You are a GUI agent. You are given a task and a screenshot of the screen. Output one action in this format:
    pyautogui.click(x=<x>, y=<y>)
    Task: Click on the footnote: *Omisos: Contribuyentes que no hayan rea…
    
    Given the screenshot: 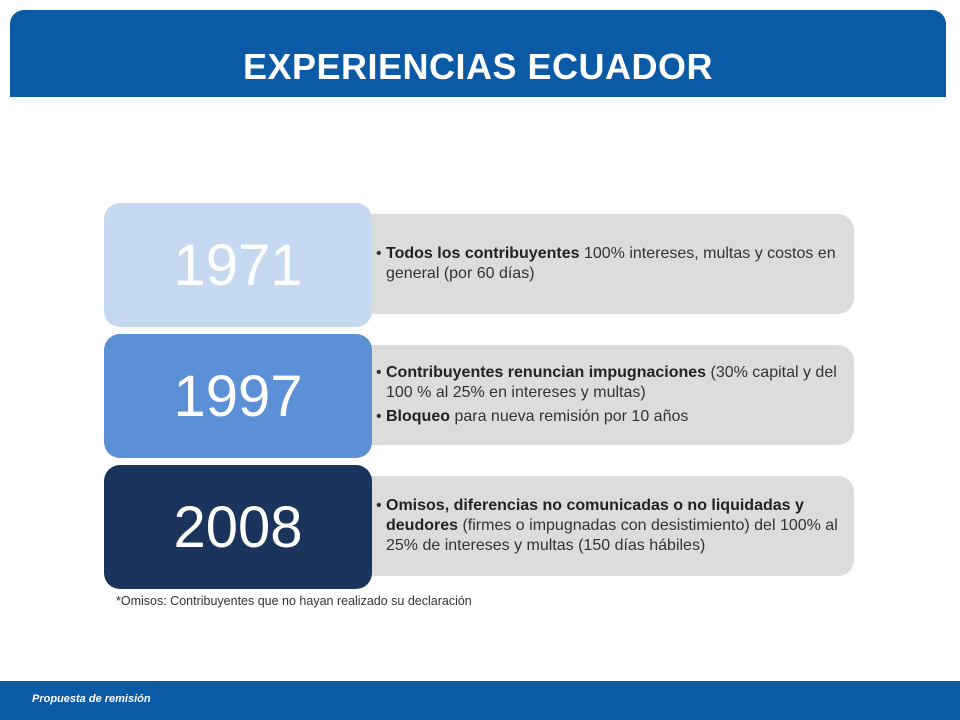 What is the action you would take?
    pyautogui.click(x=294, y=601)
    